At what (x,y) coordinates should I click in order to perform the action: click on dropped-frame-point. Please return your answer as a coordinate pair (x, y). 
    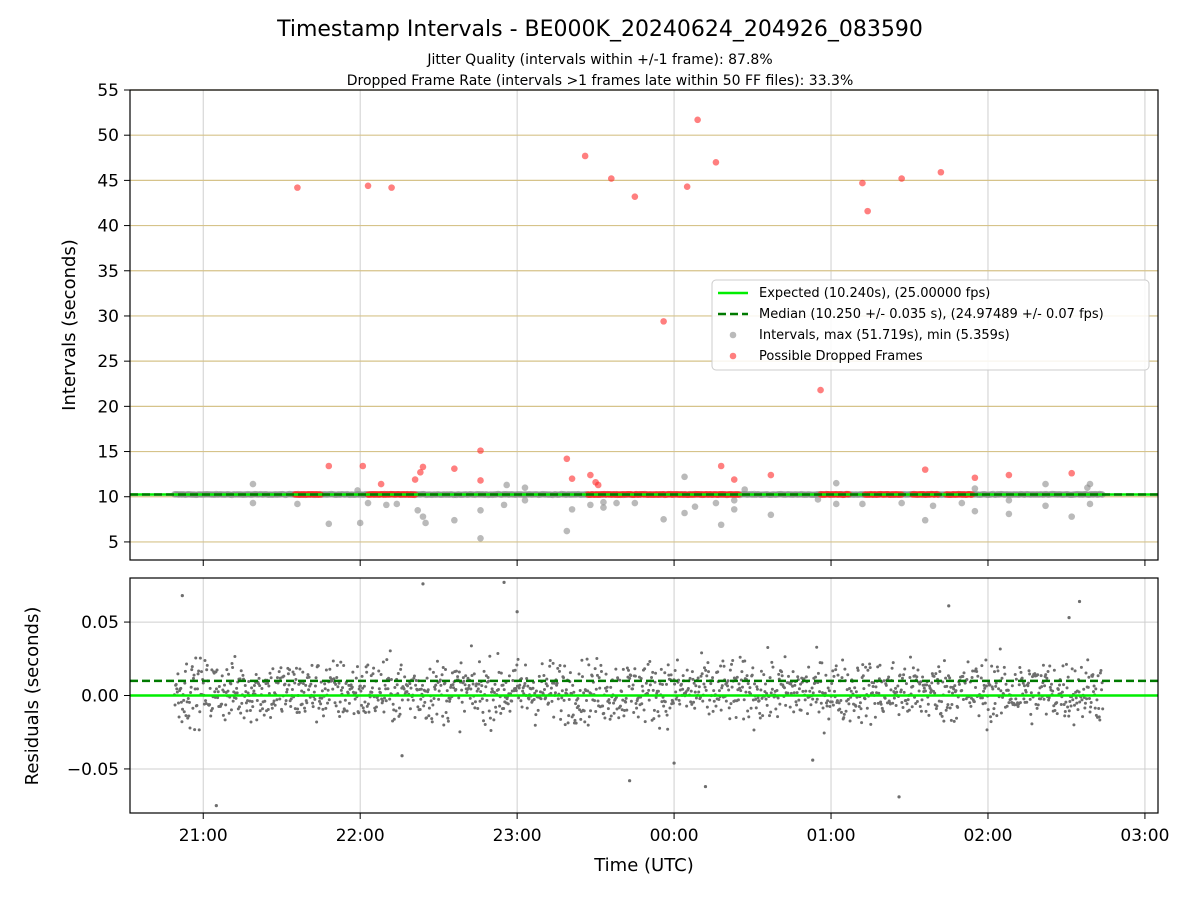
    Looking at the image, I should click on (862, 183).